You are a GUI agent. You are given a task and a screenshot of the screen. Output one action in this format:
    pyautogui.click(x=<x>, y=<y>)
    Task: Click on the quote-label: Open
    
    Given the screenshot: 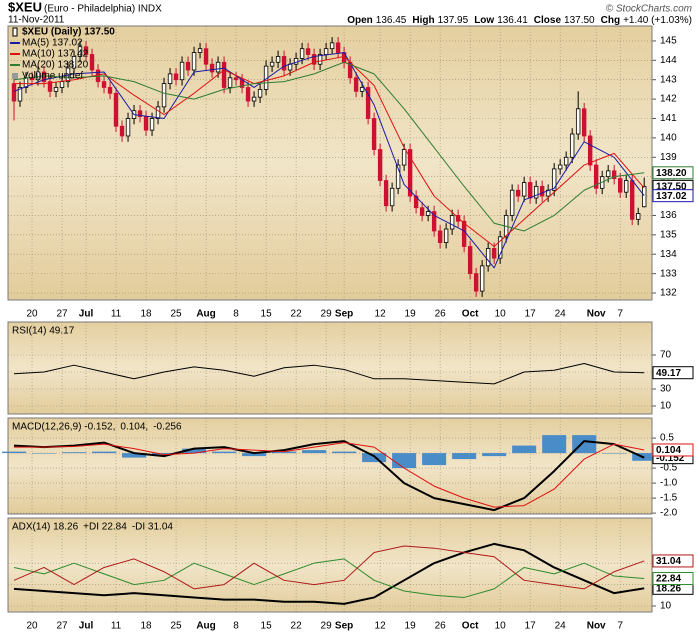 What is the action you would take?
    pyautogui.click(x=360, y=20)
    